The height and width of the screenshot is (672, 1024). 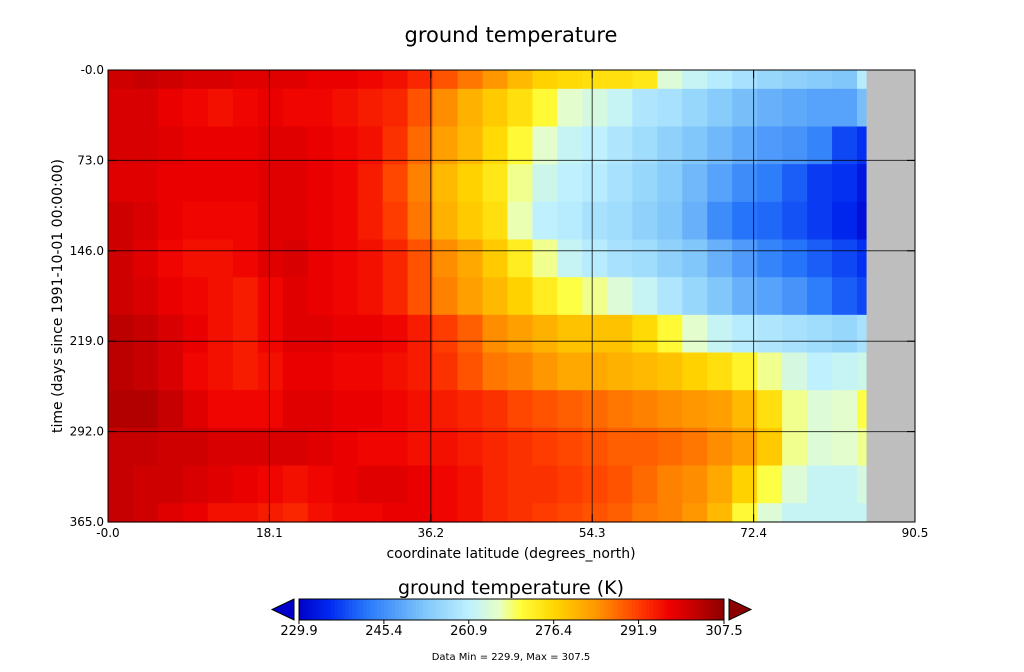 I want to click on colorbar-tick-label: 307.5, so click(x=723, y=631).